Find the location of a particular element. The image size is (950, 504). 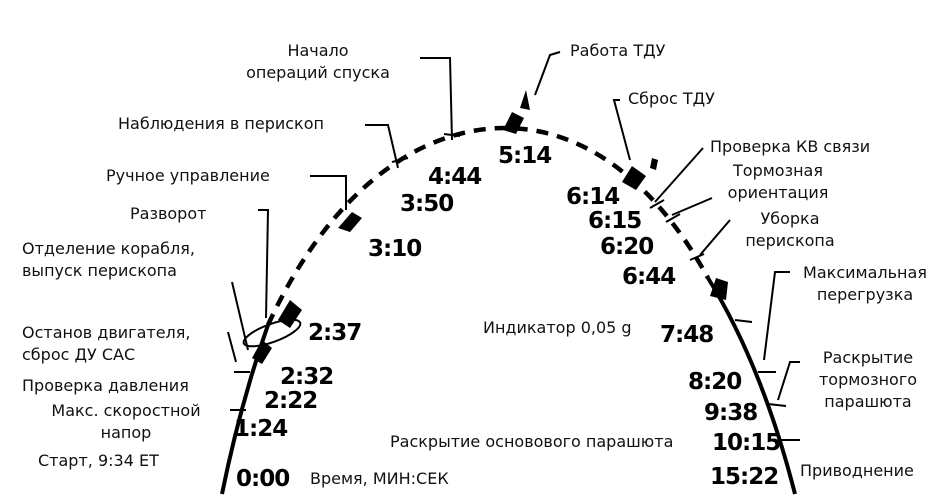

label: Ручное управление is located at coordinates (188, 175).